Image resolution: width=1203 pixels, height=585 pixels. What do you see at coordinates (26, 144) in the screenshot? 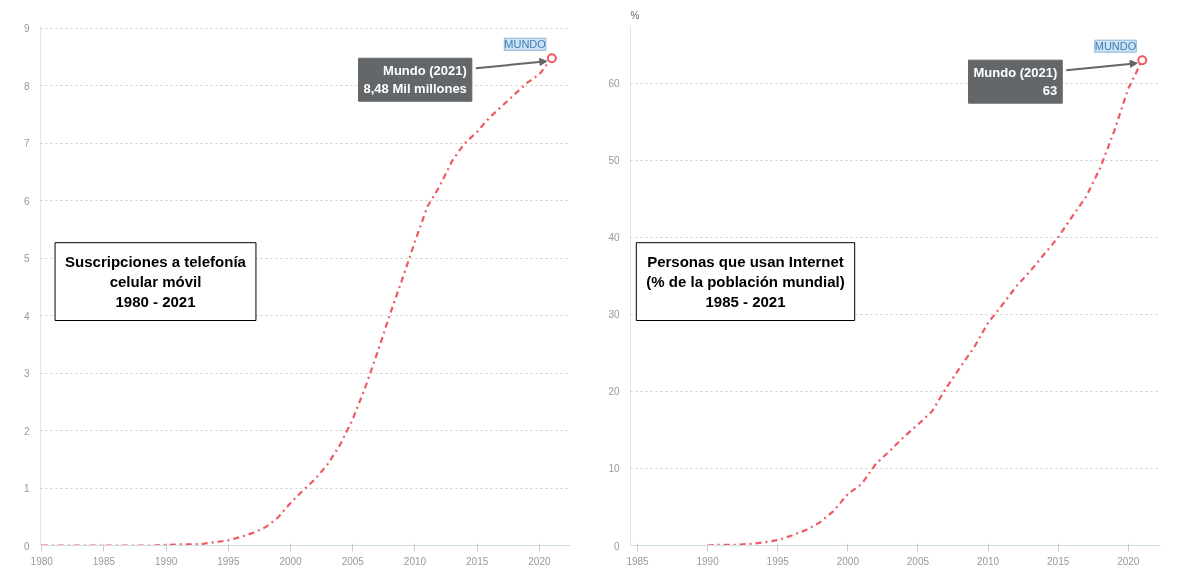
I see `y-tick-label: 7` at bounding box center [26, 144].